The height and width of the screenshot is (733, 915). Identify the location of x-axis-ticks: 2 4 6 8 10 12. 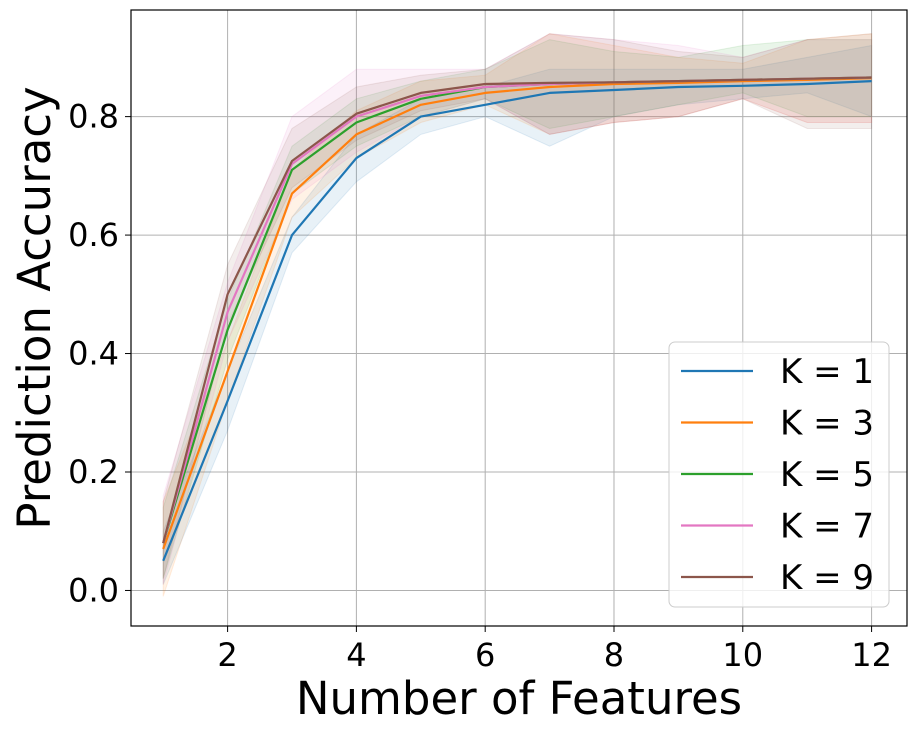
(554, 650).